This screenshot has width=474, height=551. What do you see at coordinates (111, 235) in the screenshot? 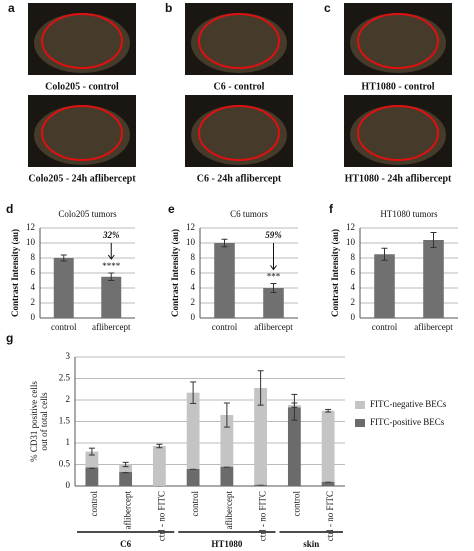
I see `annotation: 32%` at bounding box center [111, 235].